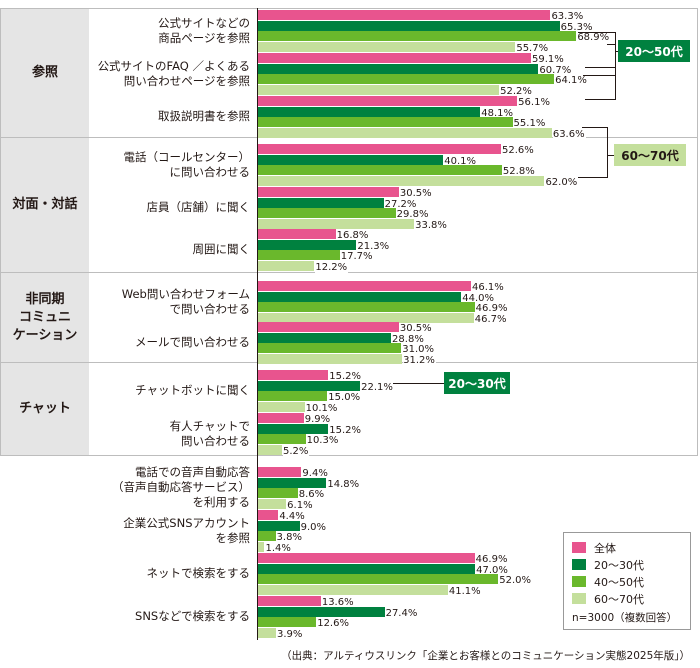 The height and width of the screenshot is (668, 700). Describe the element at coordinates (45, 409) in the screenshot. I see `category-label: チャット` at that location.